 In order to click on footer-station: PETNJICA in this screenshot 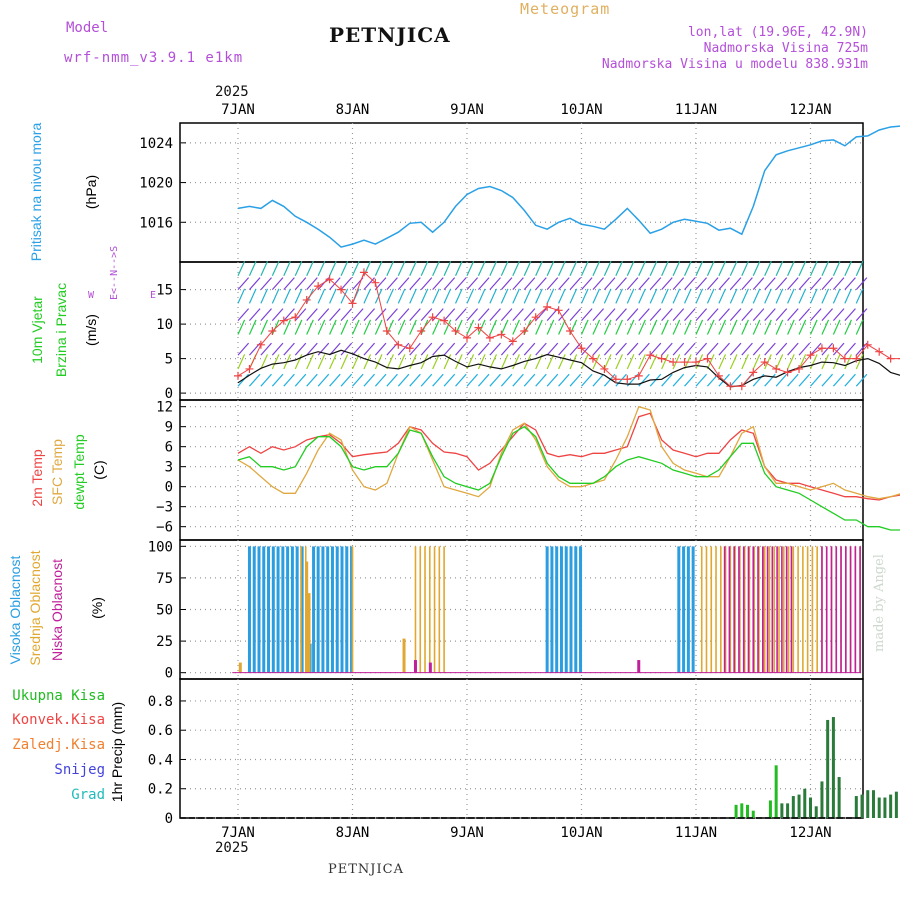, I will do `click(366, 869)`.